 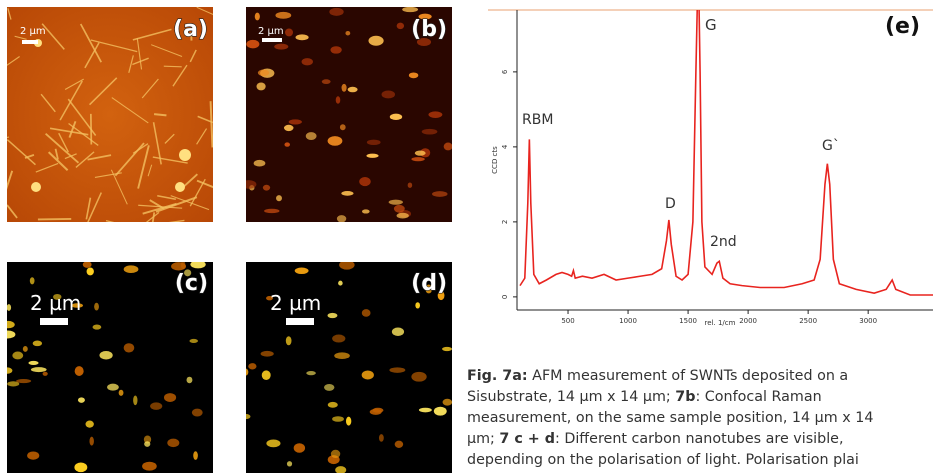 What do you see at coordinates (495, 160) in the screenshot?
I see `y-axis-label: CCD cts` at bounding box center [495, 160].